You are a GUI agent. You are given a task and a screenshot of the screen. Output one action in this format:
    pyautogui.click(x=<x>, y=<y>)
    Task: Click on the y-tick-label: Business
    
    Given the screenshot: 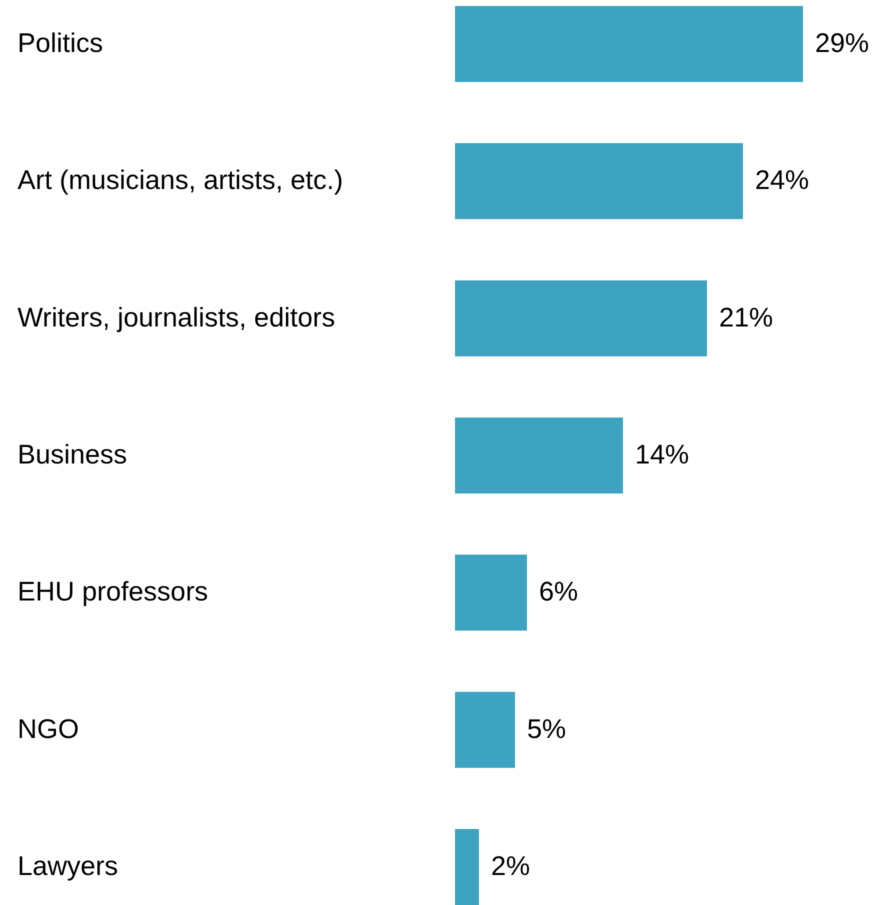 What is the action you would take?
    pyautogui.click(x=73, y=455)
    